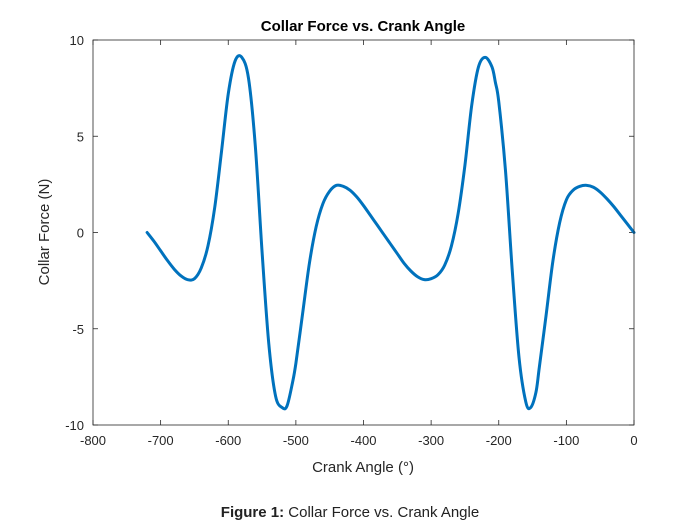 This screenshot has height=525, width=700. I want to click on x-tick-label: -500, so click(296, 440).